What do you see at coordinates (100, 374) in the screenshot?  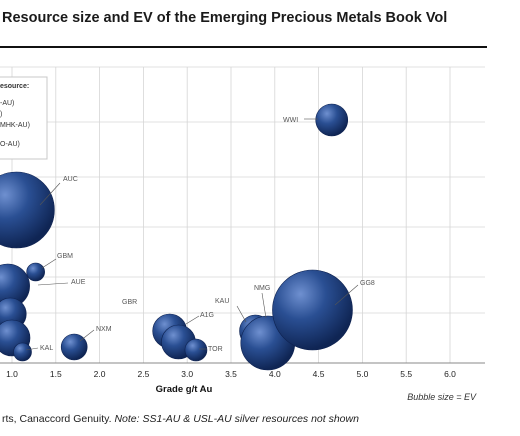 I see `x-tick-label: 2.0` at bounding box center [100, 374].